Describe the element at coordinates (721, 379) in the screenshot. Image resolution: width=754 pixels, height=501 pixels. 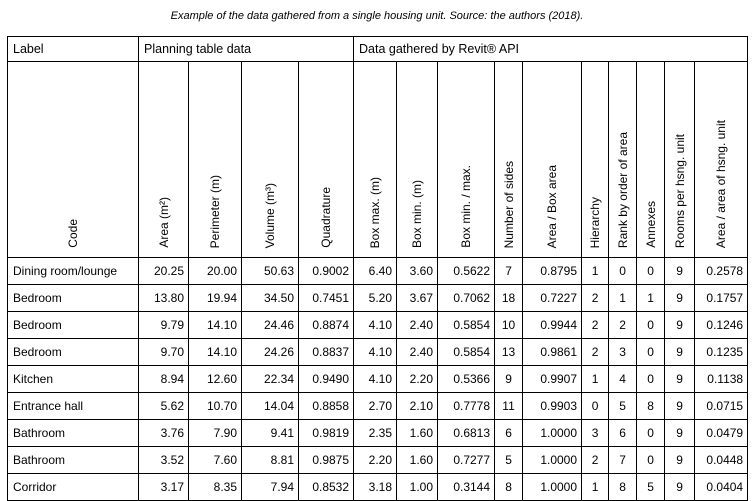
I see `data-cell: 0.1138` at that location.